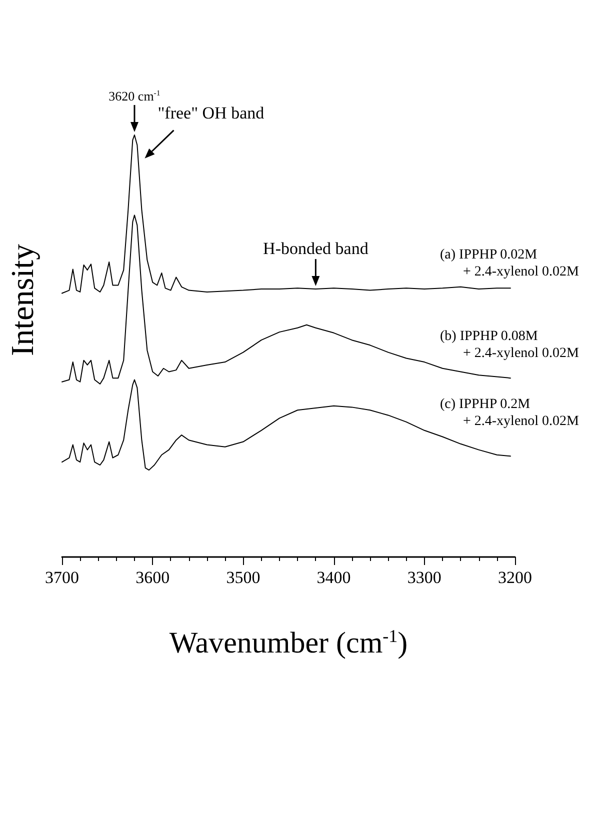 The width and height of the screenshot is (600, 817). I want to click on series-label: (c) IPPHP 0.2M + 2.4-xylenol 0.02M, so click(510, 413).